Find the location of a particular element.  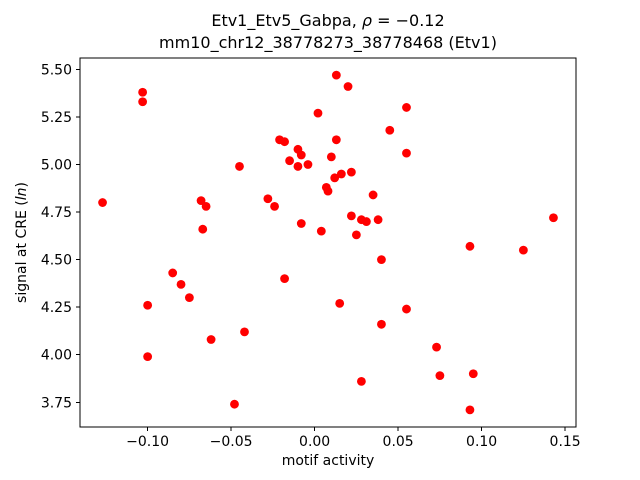

x-tick-label: 0.00 is located at coordinates (314, 442).